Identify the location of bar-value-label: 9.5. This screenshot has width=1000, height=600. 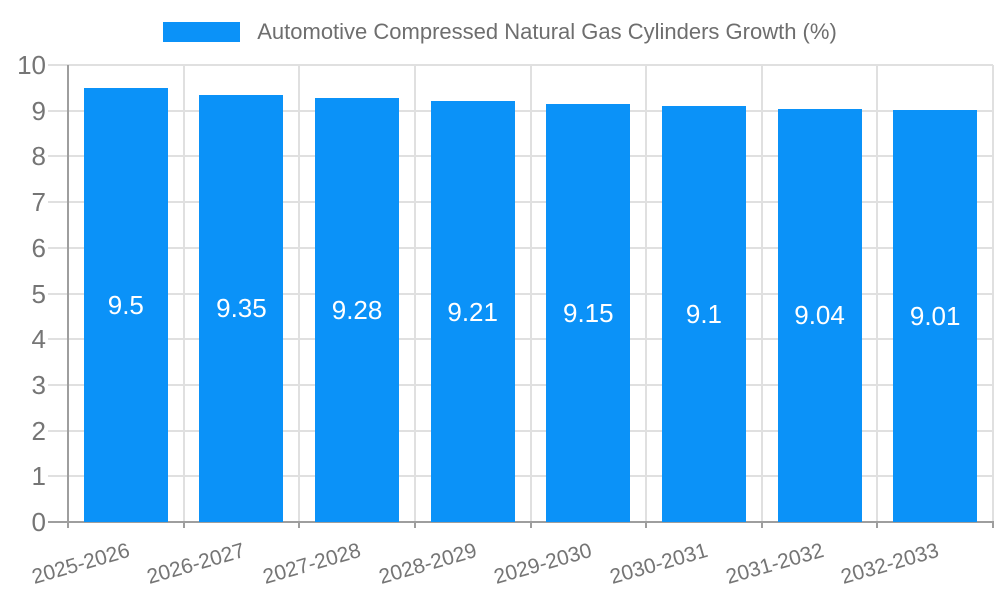
(125, 304).